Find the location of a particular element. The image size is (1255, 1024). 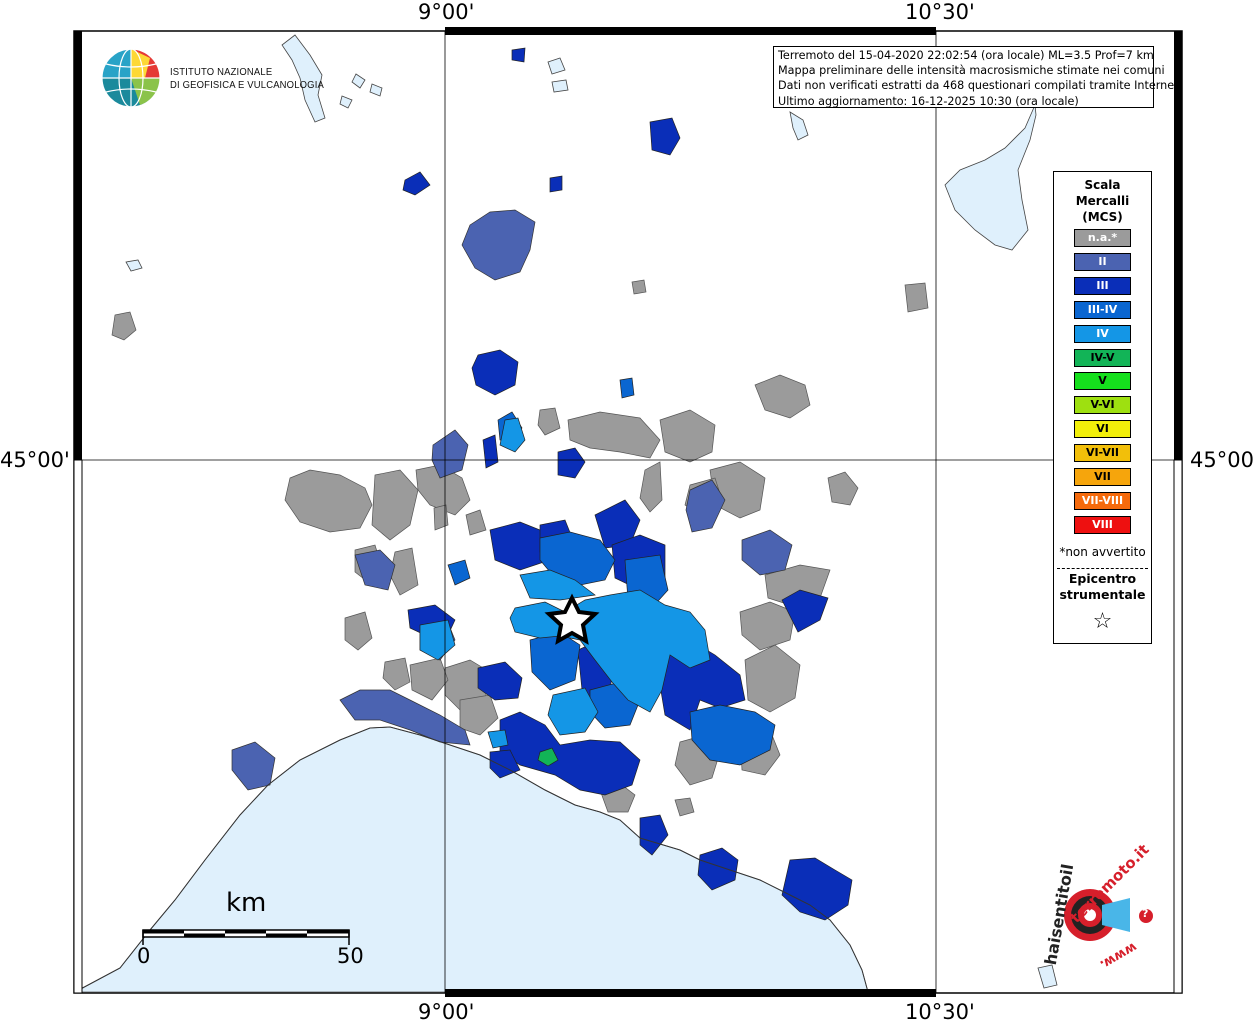

legend-title-line-3: (MCS) is located at coordinates (1102, 217).